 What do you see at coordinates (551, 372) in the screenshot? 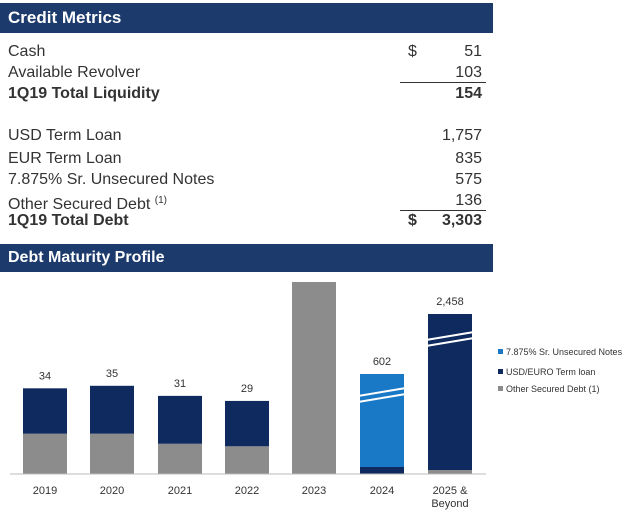
I see `legend-label: USD/EURO Term loan` at bounding box center [551, 372].